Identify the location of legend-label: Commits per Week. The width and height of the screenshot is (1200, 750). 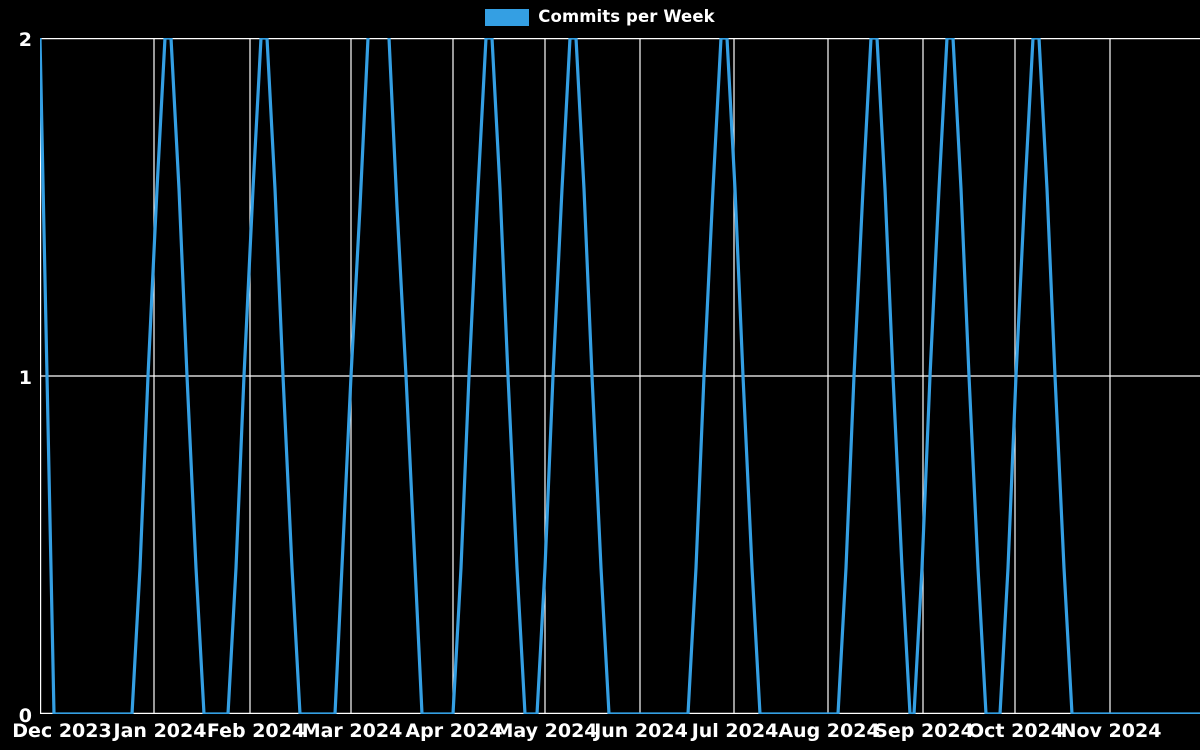
(626, 16).